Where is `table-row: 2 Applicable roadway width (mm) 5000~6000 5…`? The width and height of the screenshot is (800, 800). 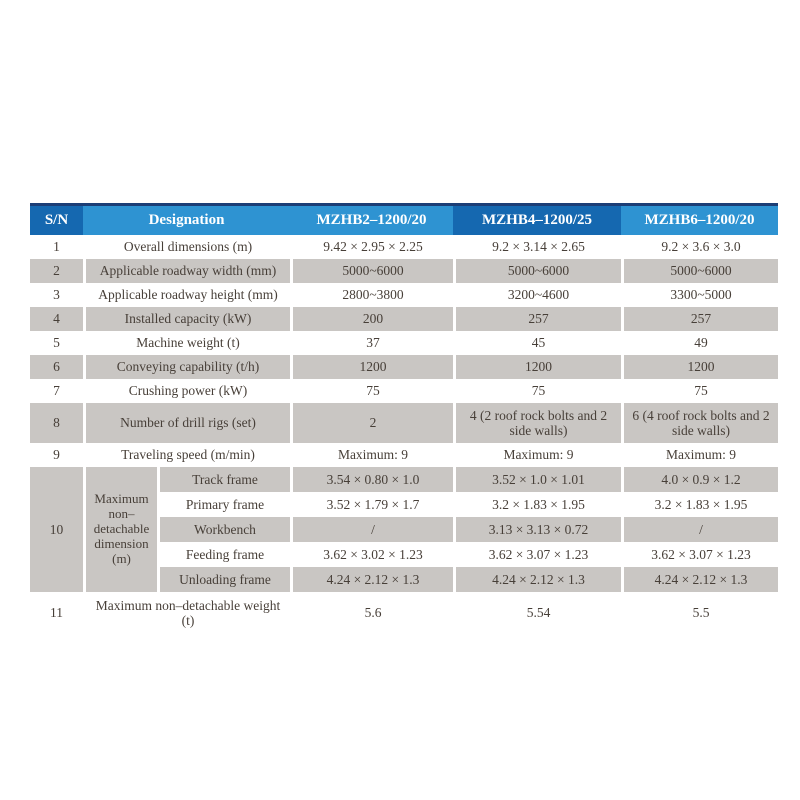
table-row: 2 Applicable roadway width (mm) 5000~6000 5… is located at coordinates (404, 271).